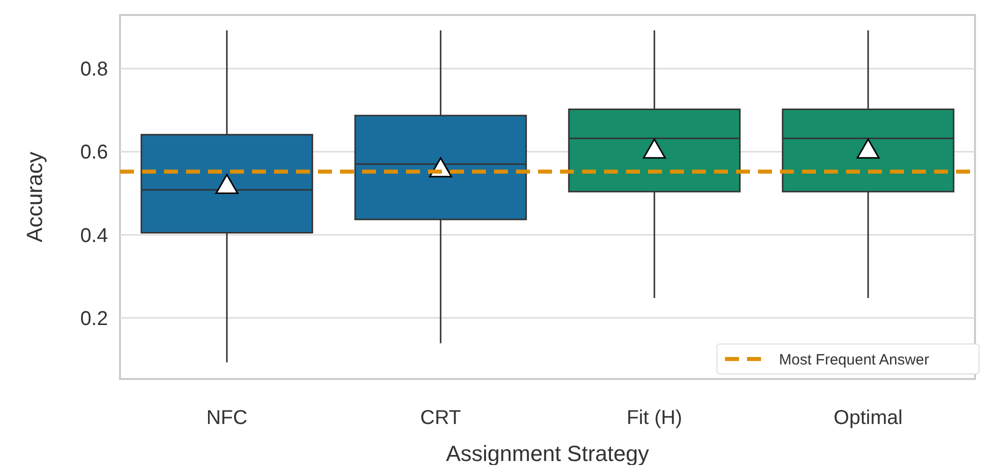 The width and height of the screenshot is (991, 473). What do you see at coordinates (94, 69) in the screenshot?
I see `y-tick-label: 0.8` at bounding box center [94, 69].